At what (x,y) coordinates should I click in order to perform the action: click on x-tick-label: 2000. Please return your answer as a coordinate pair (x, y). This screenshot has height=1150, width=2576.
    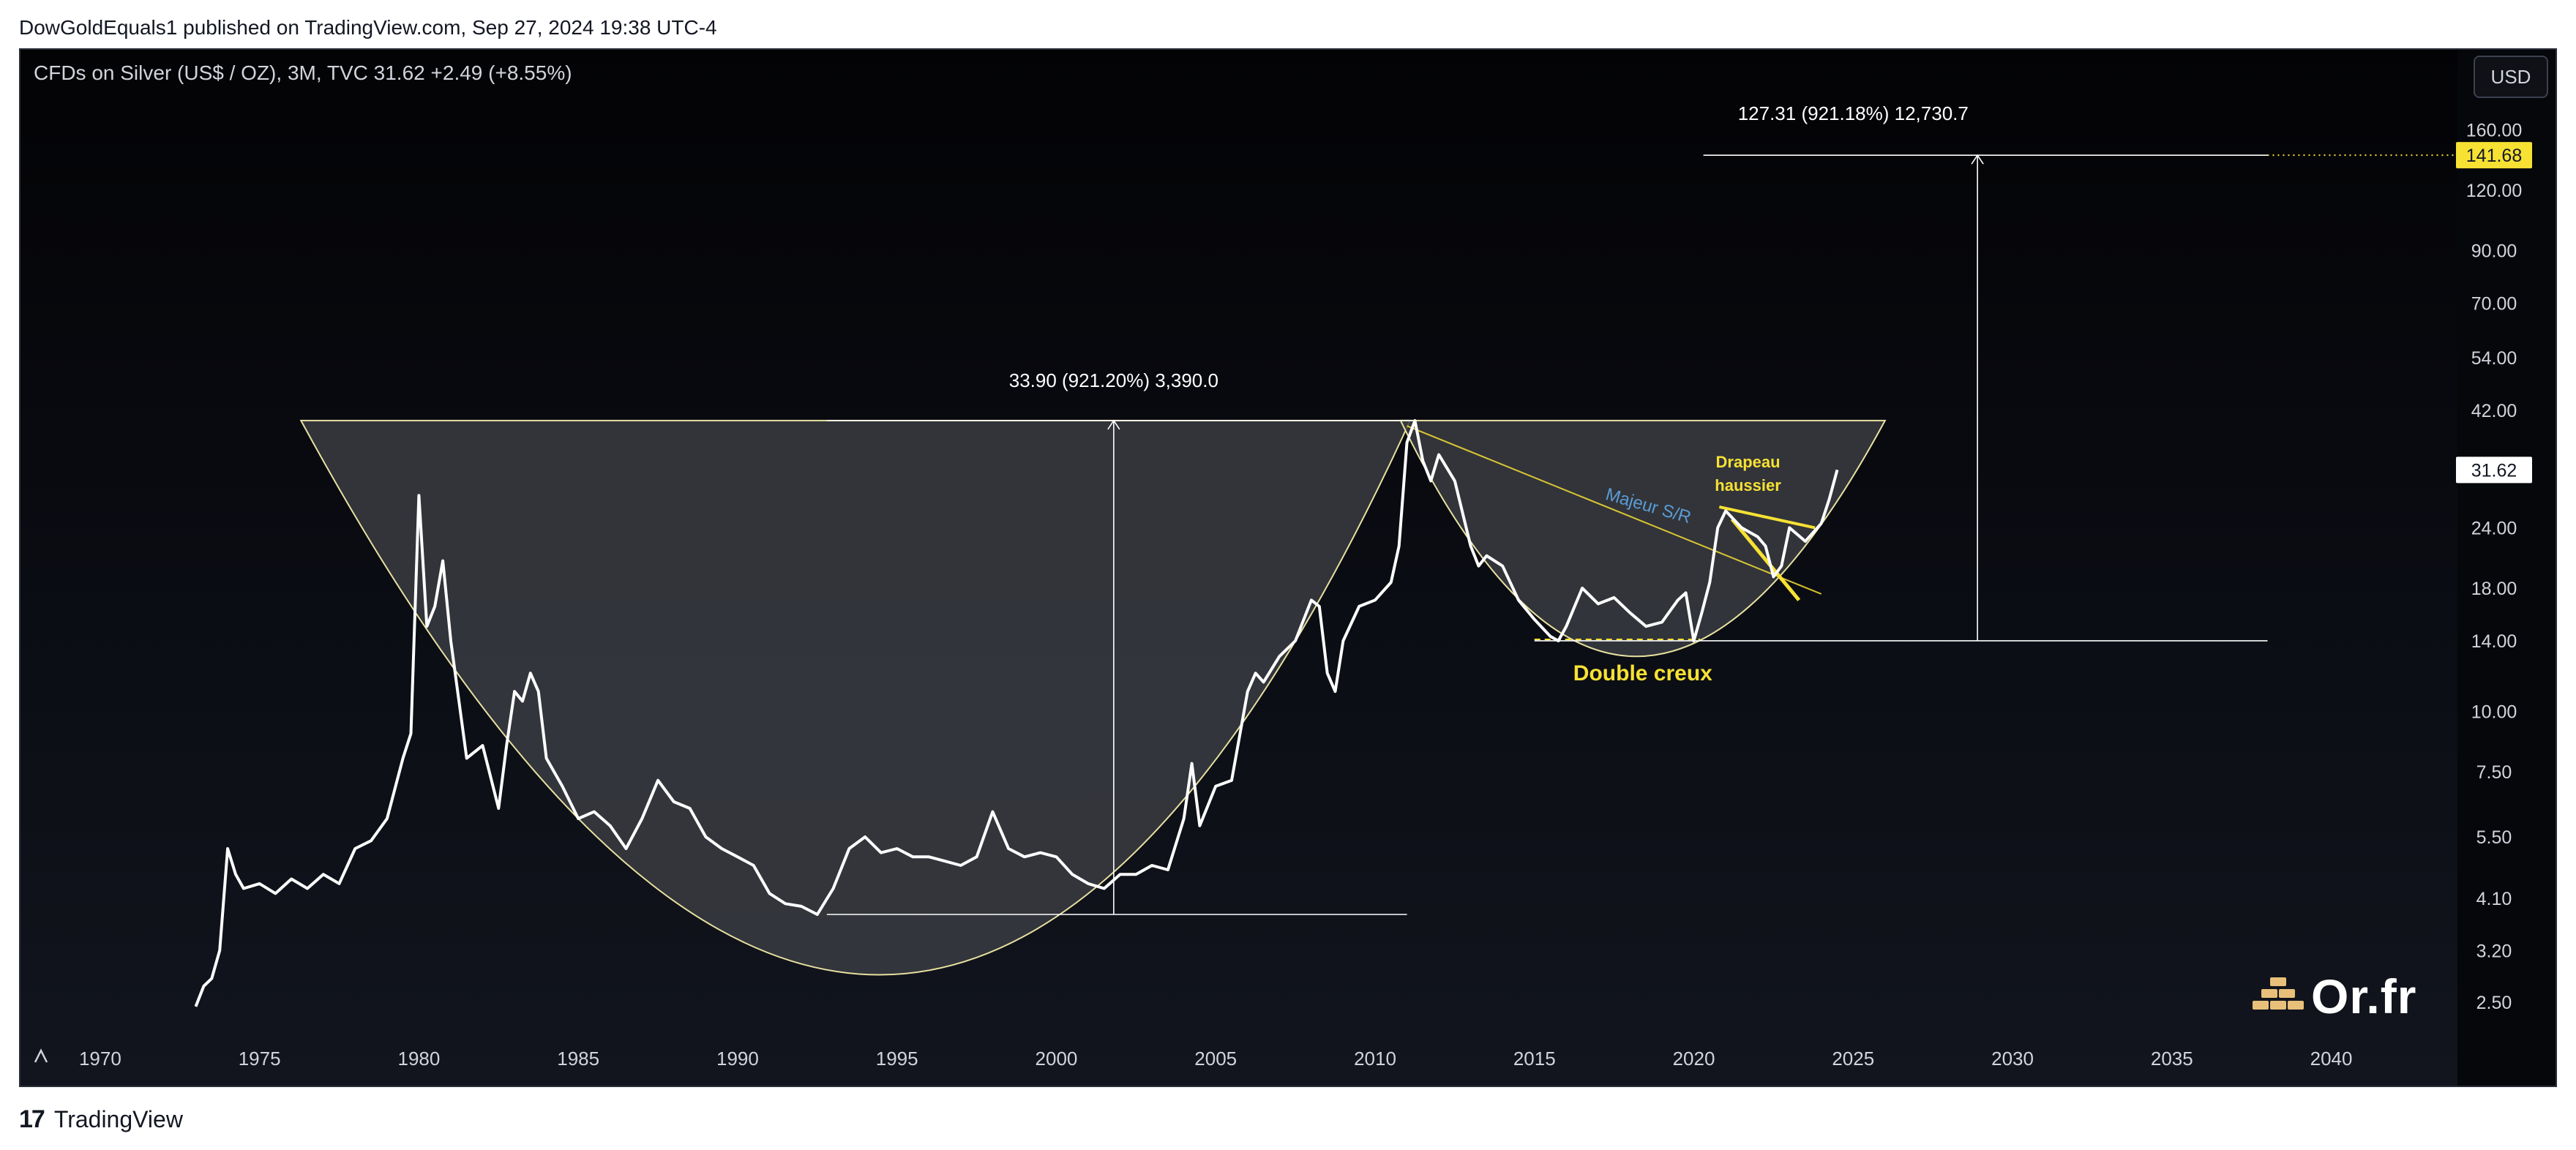
    Looking at the image, I should click on (1057, 1059).